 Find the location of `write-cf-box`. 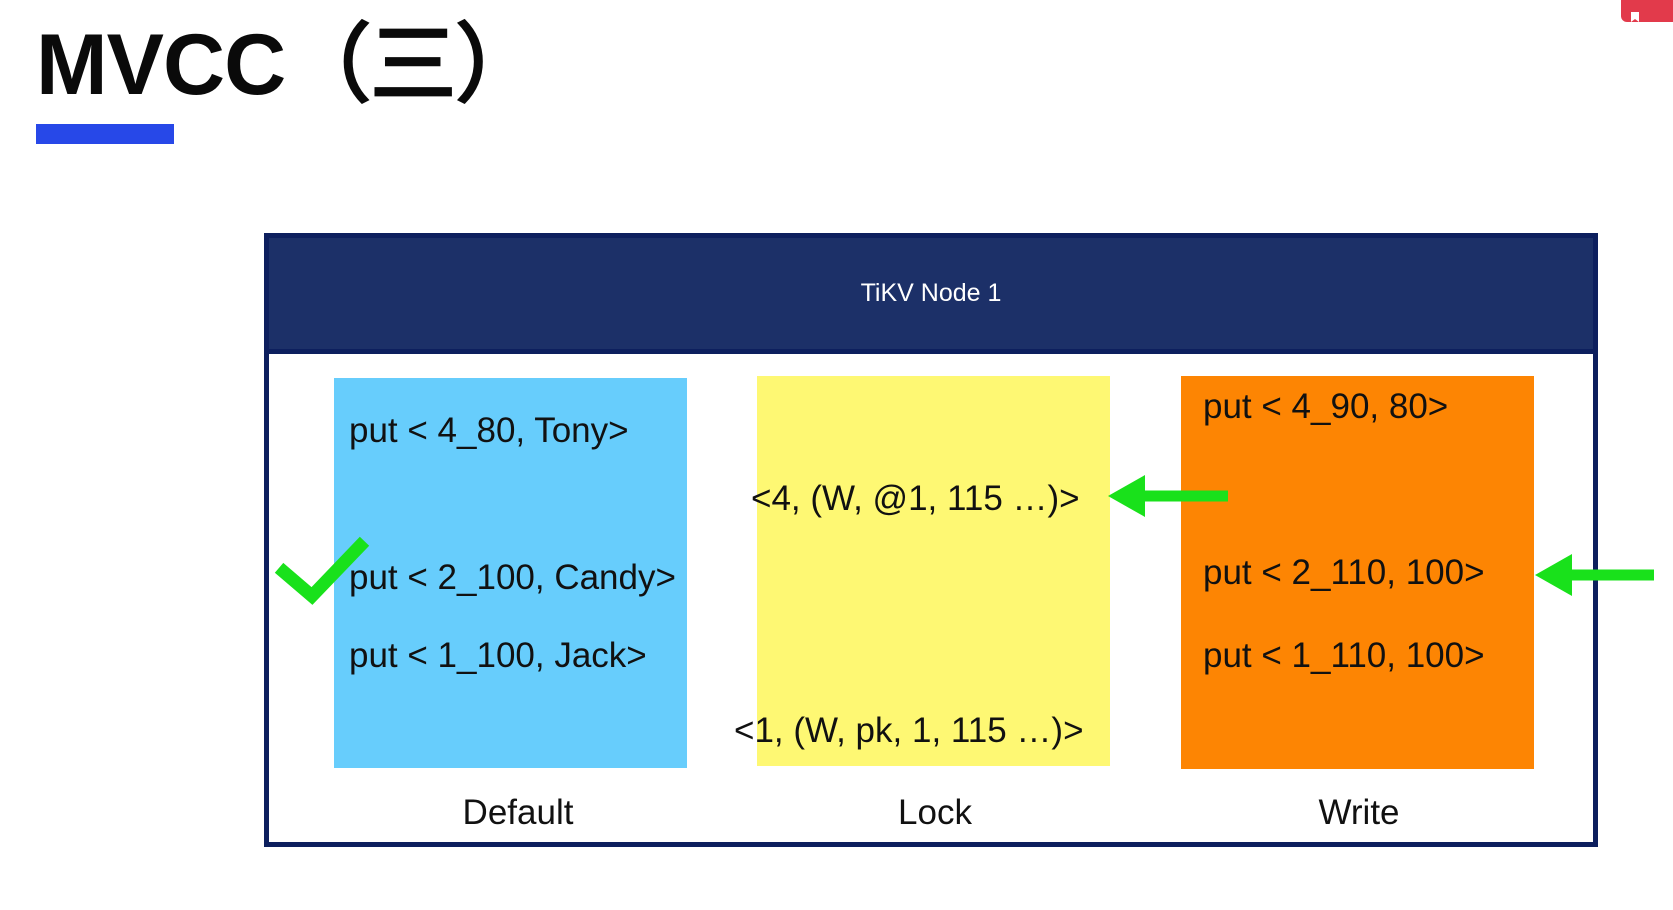

write-cf-box is located at coordinates (1357, 572).